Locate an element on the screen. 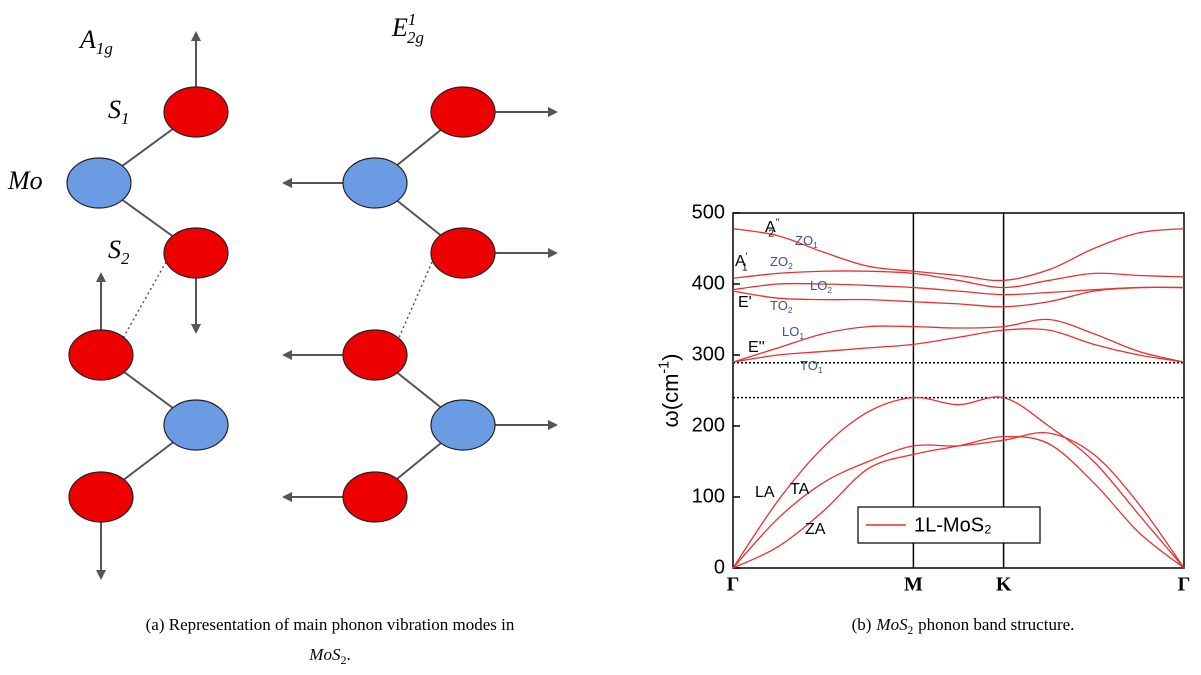 The width and height of the screenshot is (1201, 675). text: Mo is located at coordinates (25, 180).